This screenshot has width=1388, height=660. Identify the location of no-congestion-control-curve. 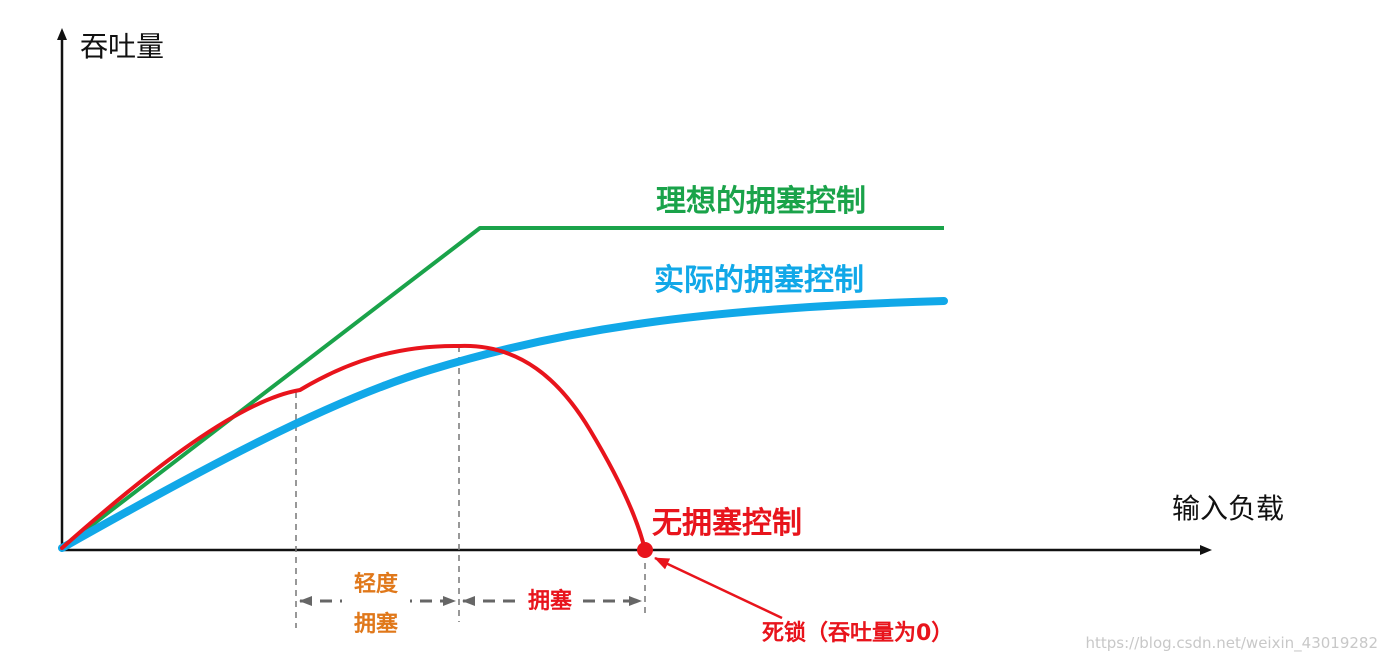
(353, 447).